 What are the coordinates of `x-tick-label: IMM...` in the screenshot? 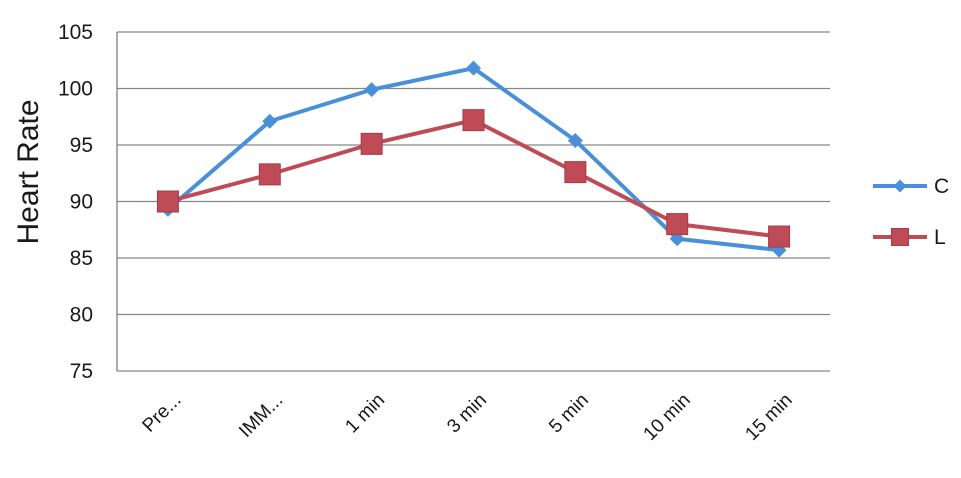 It's located at (261, 416).